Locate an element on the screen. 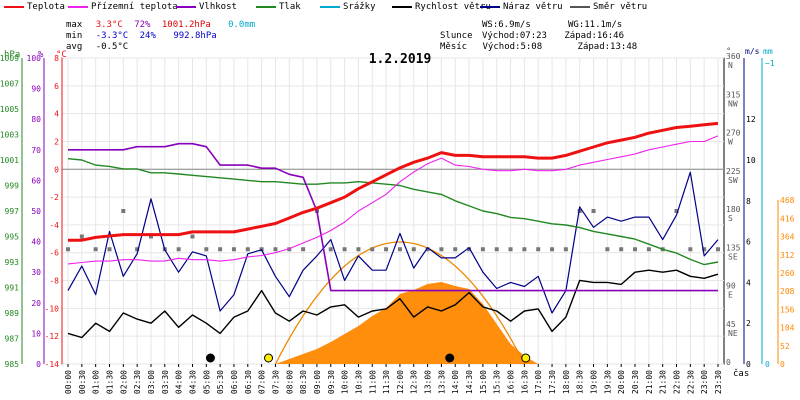 This screenshot has height=400, width=800. x-tick-label: 15:30 is located at coordinates (497, 382).